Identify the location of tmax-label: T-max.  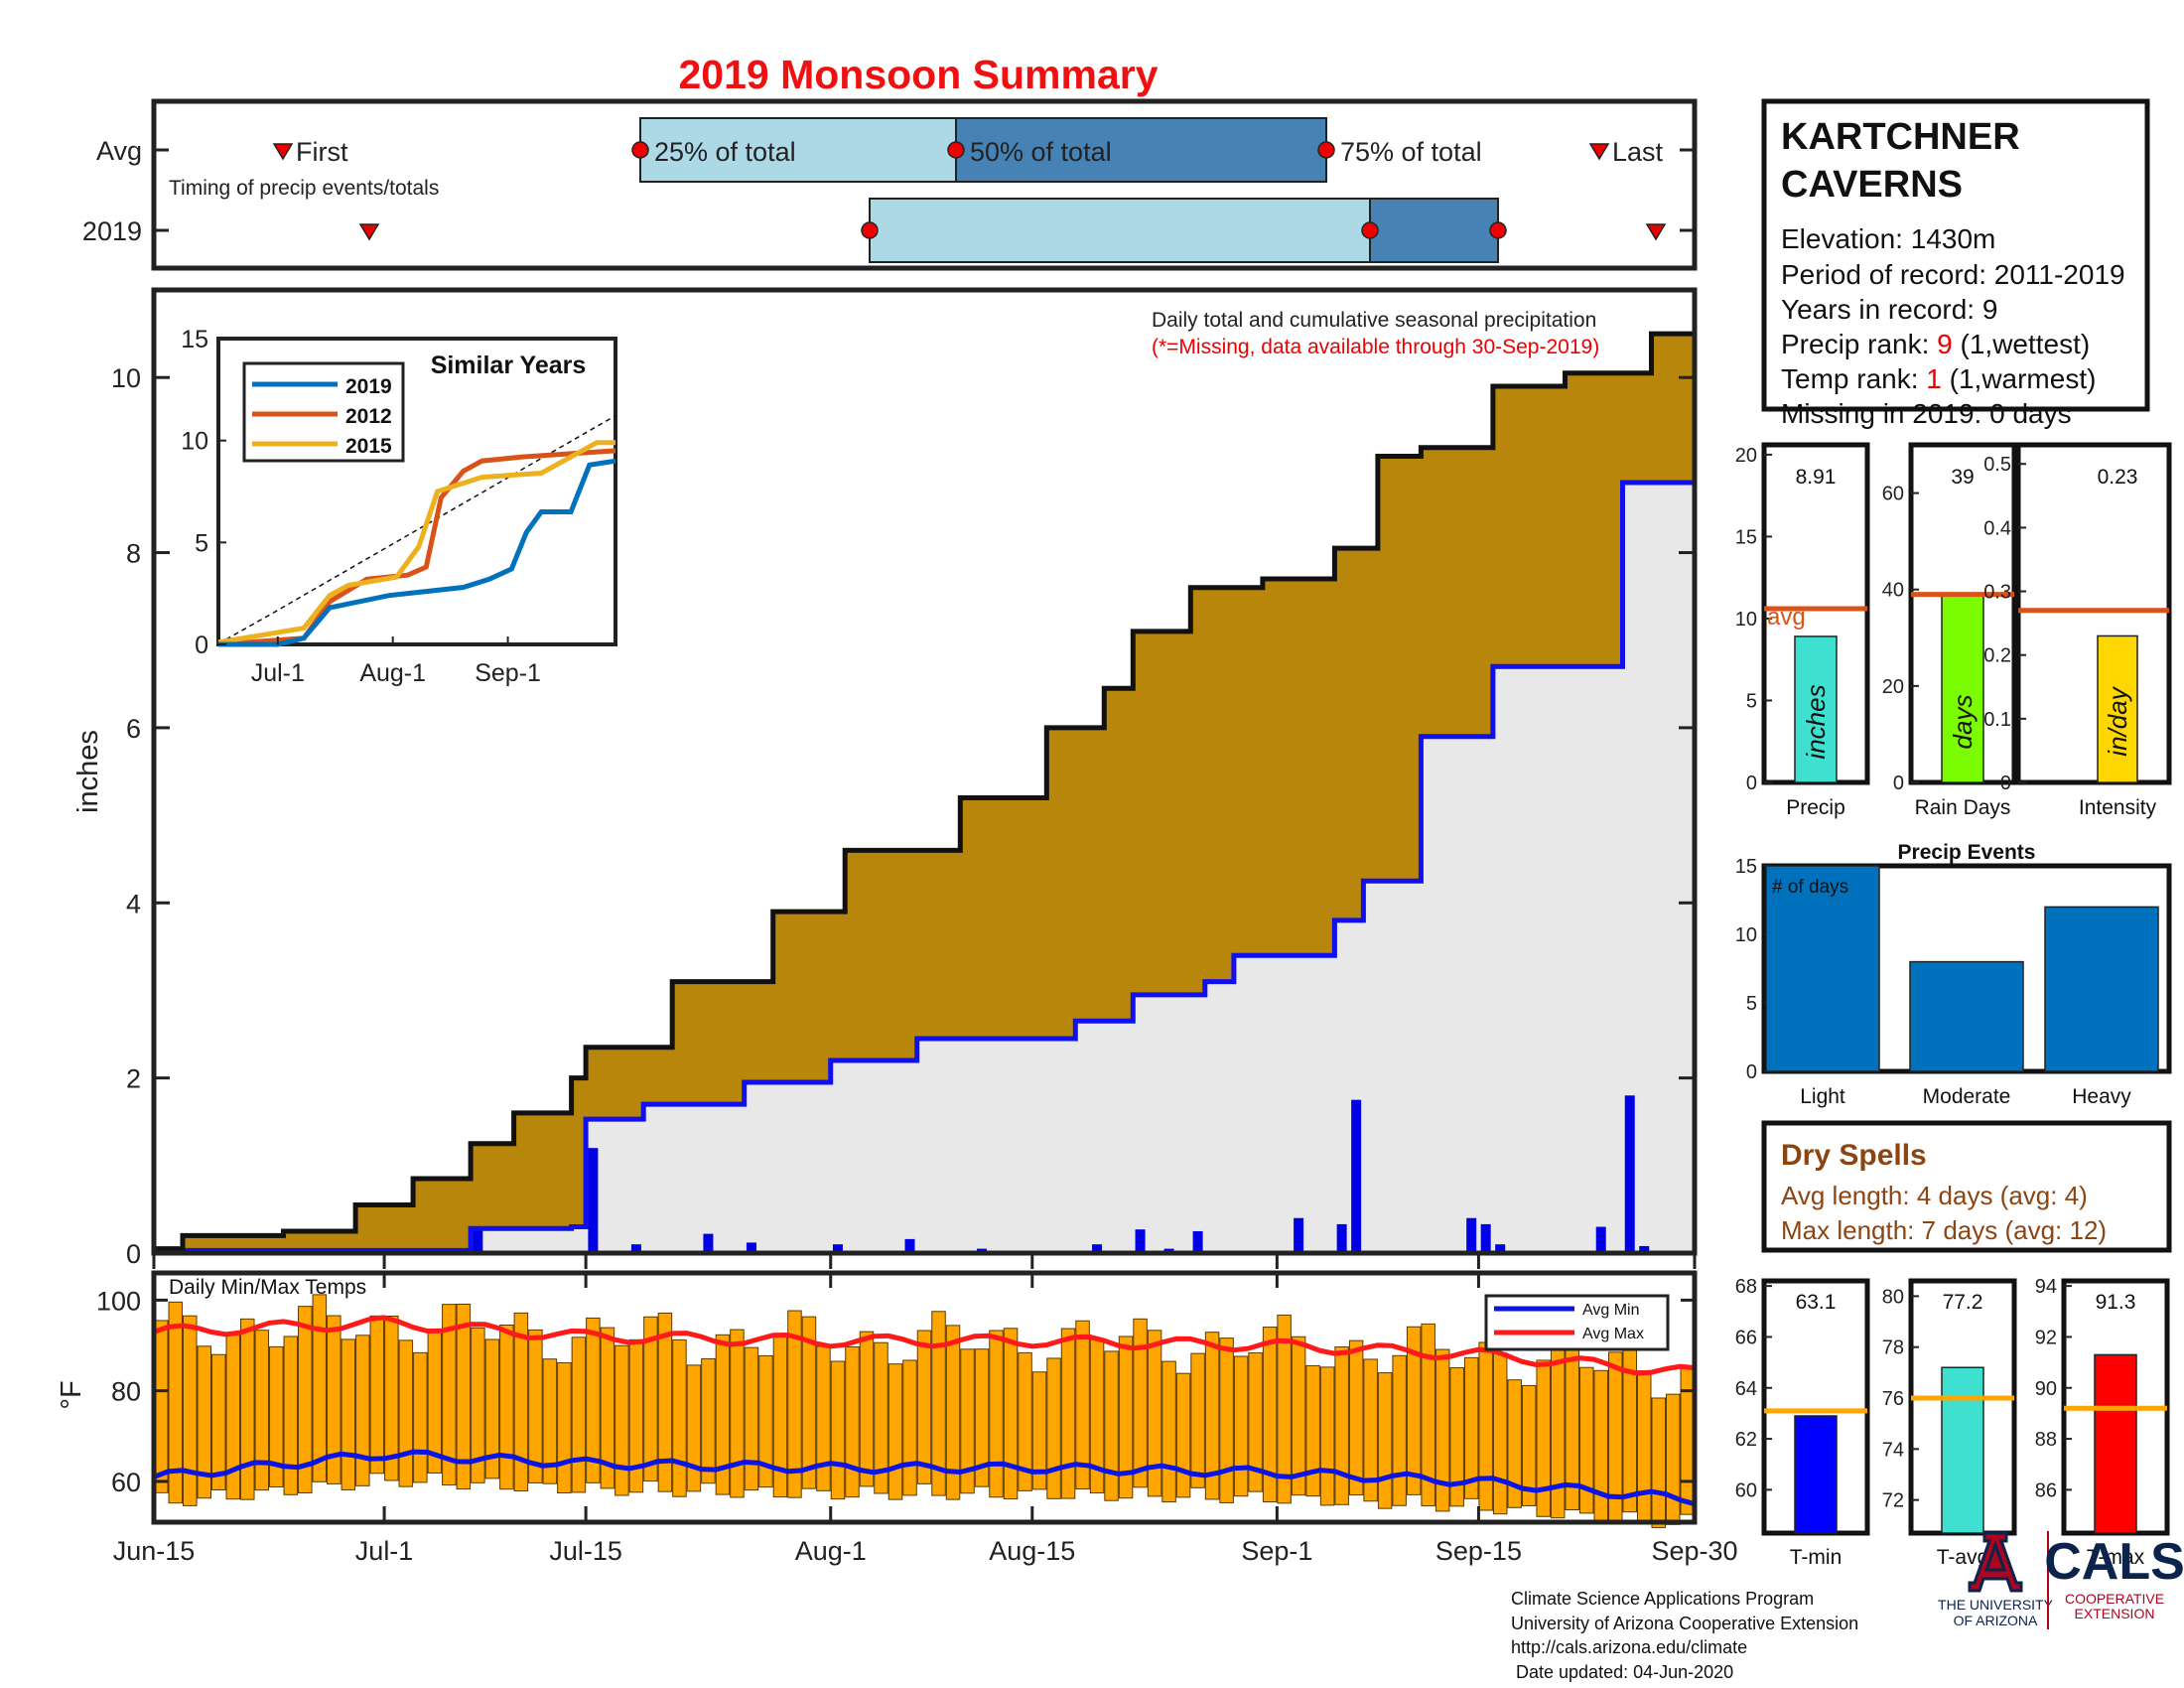
(2116, 1557).